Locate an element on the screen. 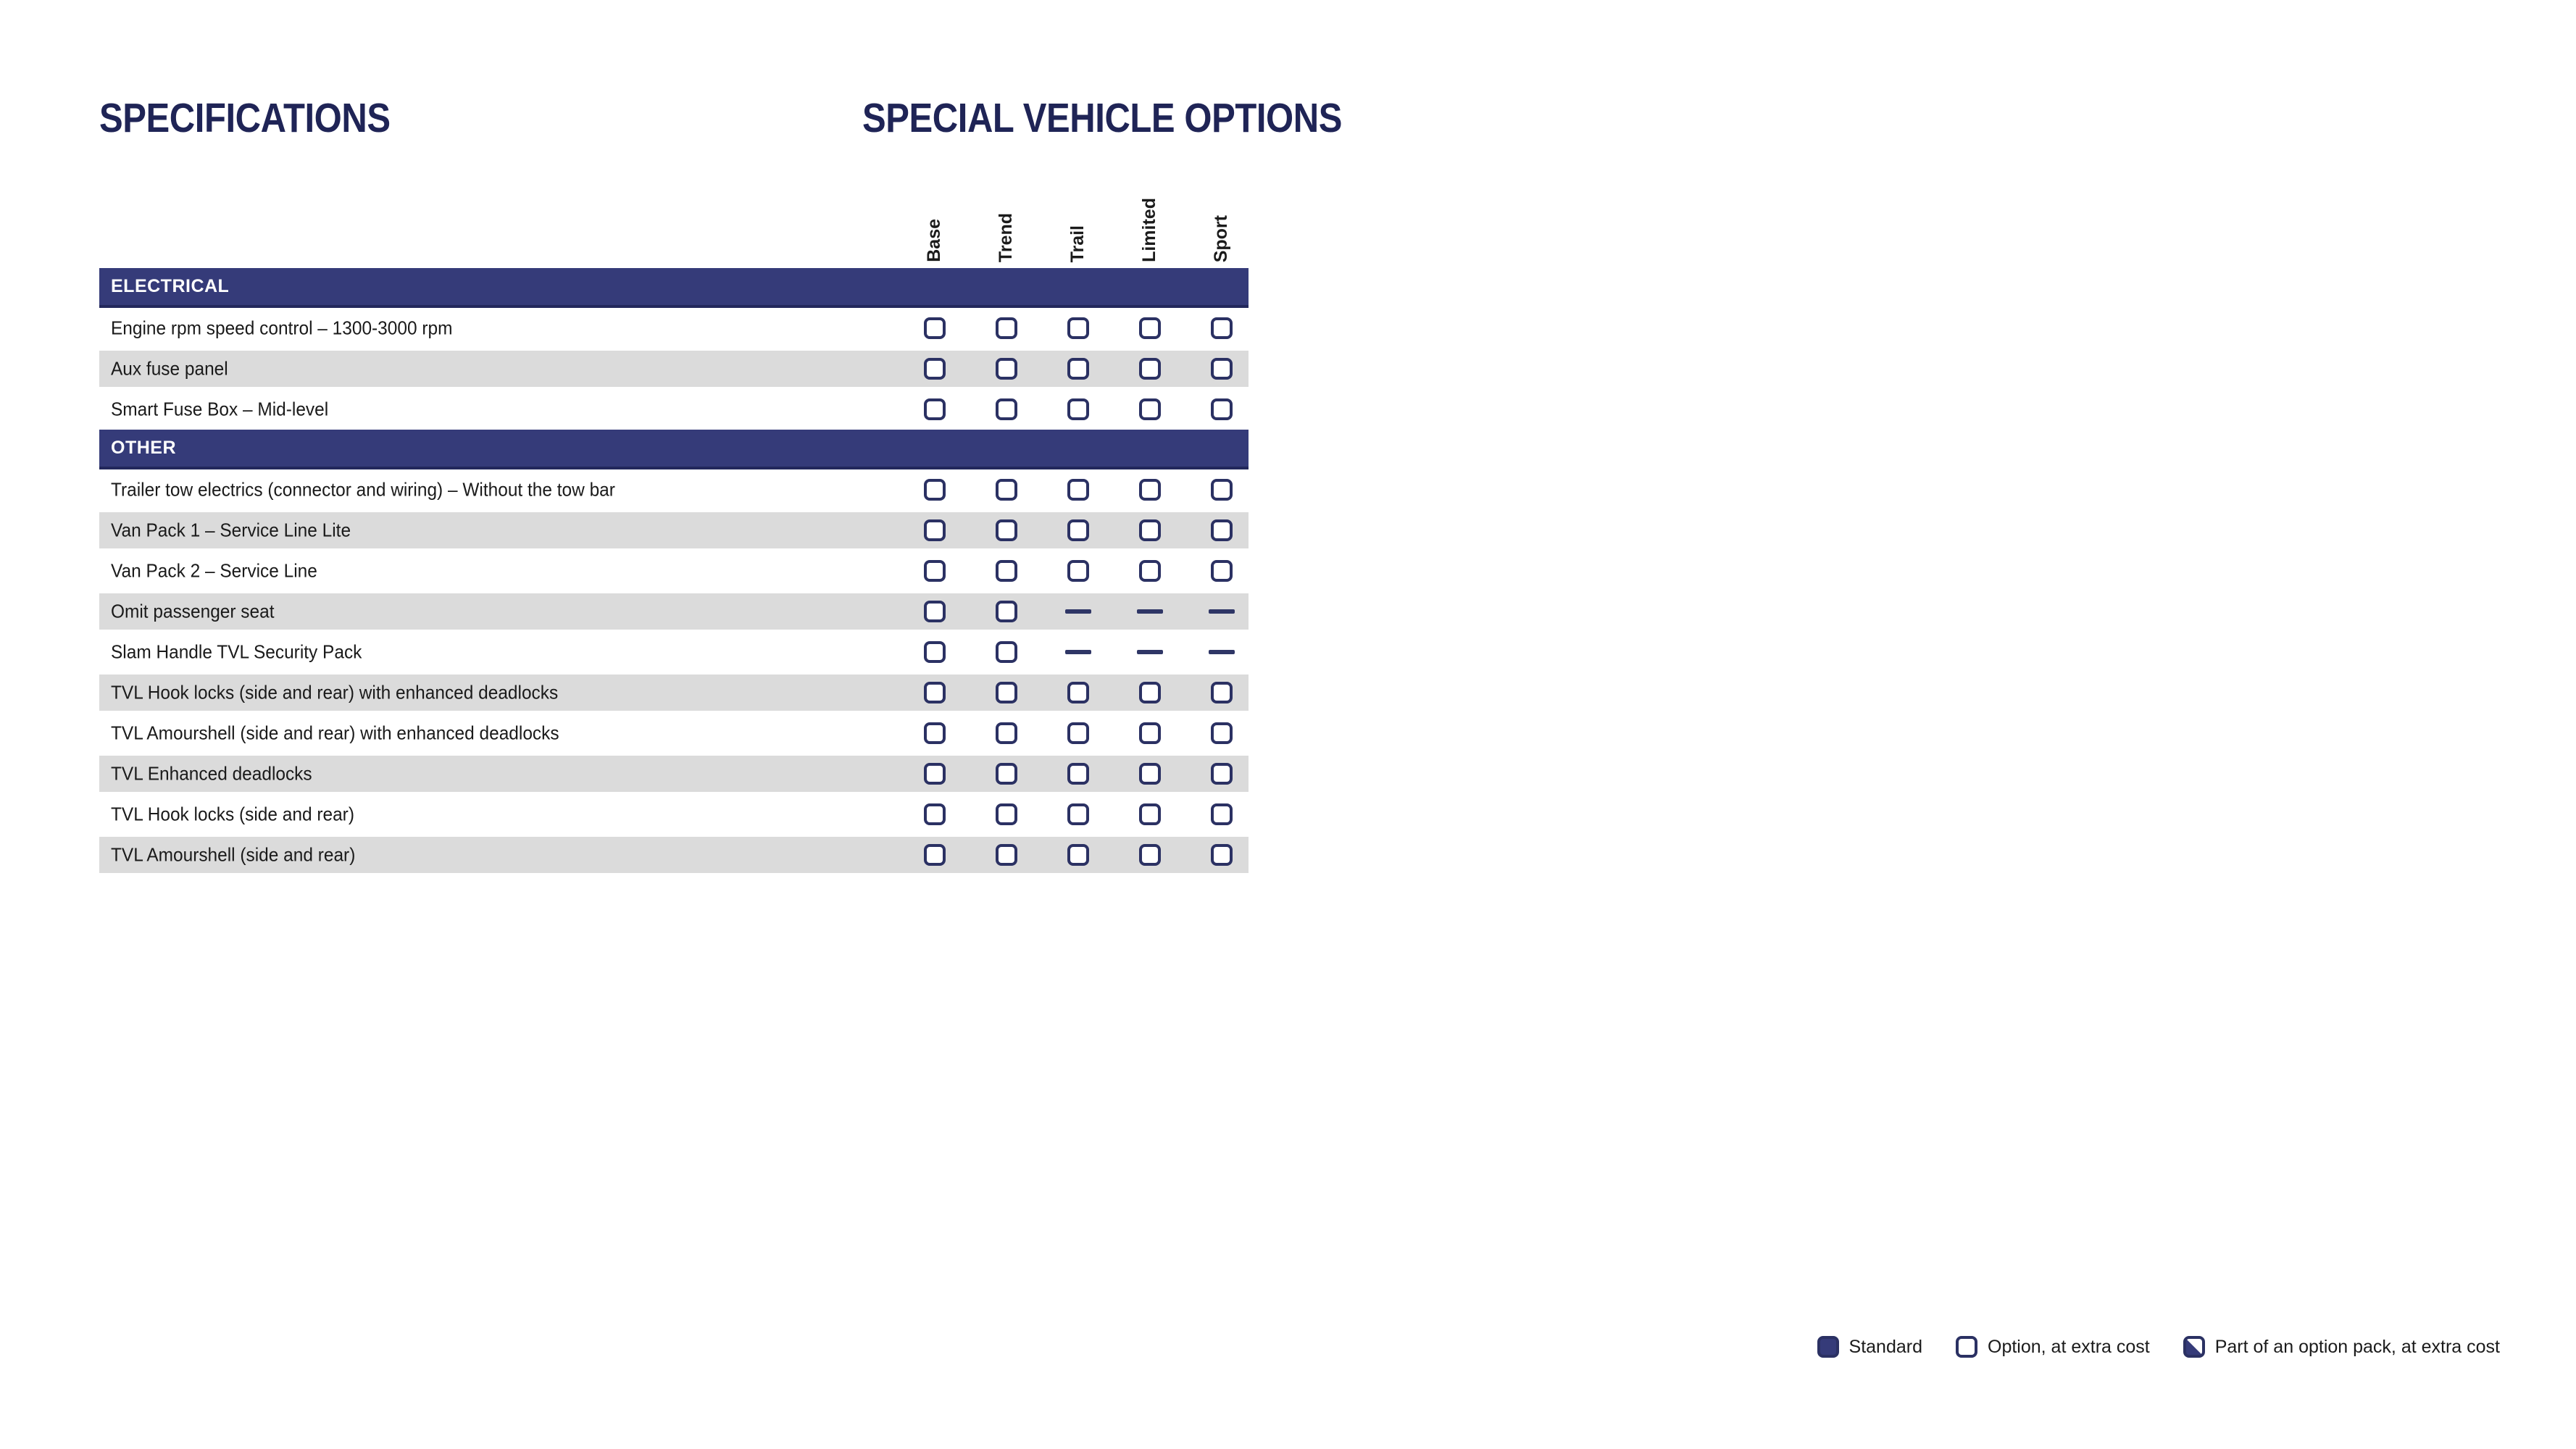  row-label: Slam Handle TVL Security Pack is located at coordinates (236, 652).